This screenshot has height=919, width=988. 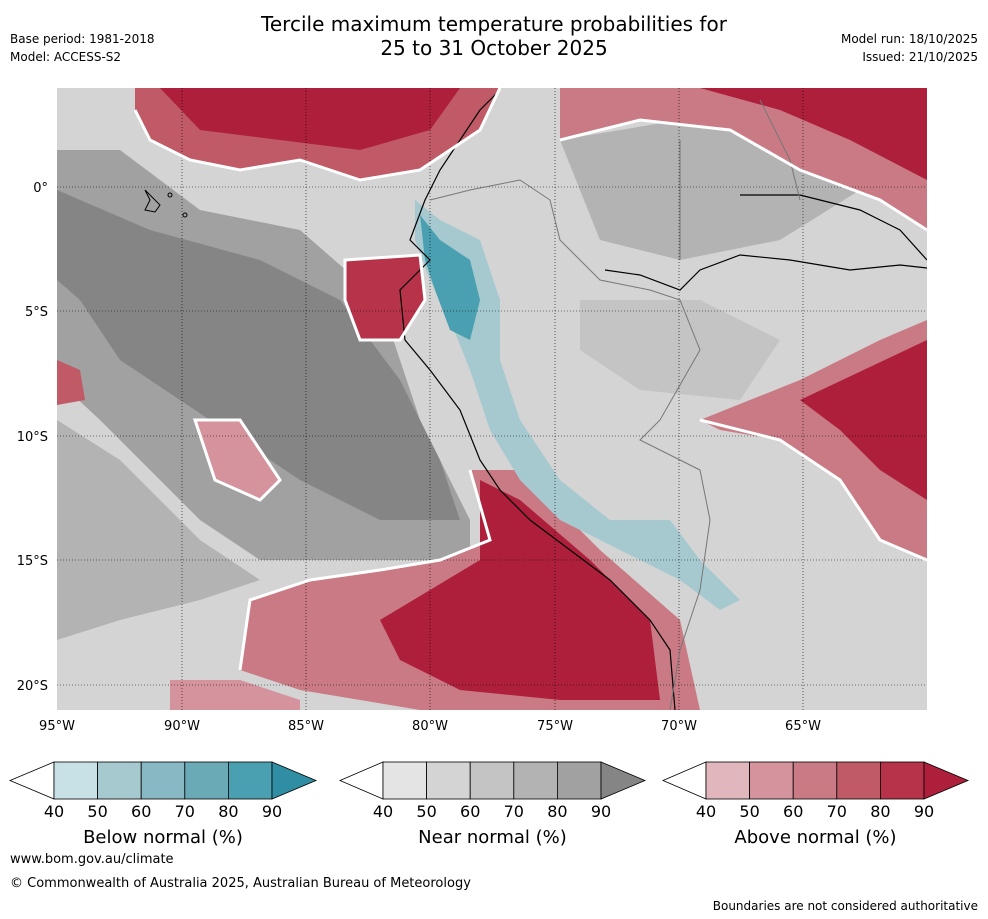 I want to click on issued-date: Issued: 21/10/2025, so click(x=920, y=57).